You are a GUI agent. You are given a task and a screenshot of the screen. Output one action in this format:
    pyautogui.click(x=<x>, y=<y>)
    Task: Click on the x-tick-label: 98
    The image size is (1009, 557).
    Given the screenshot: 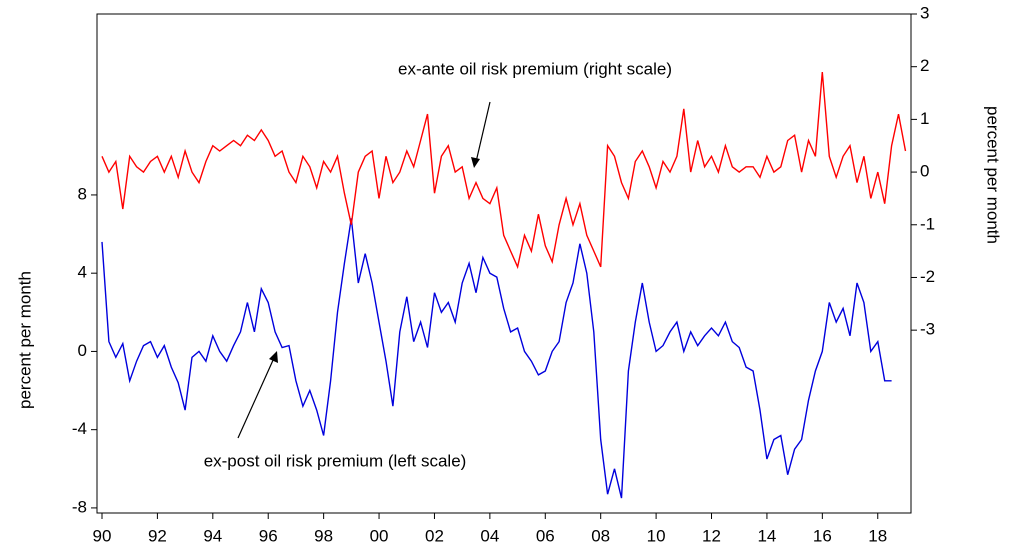 What is the action you would take?
    pyautogui.click(x=323, y=535)
    